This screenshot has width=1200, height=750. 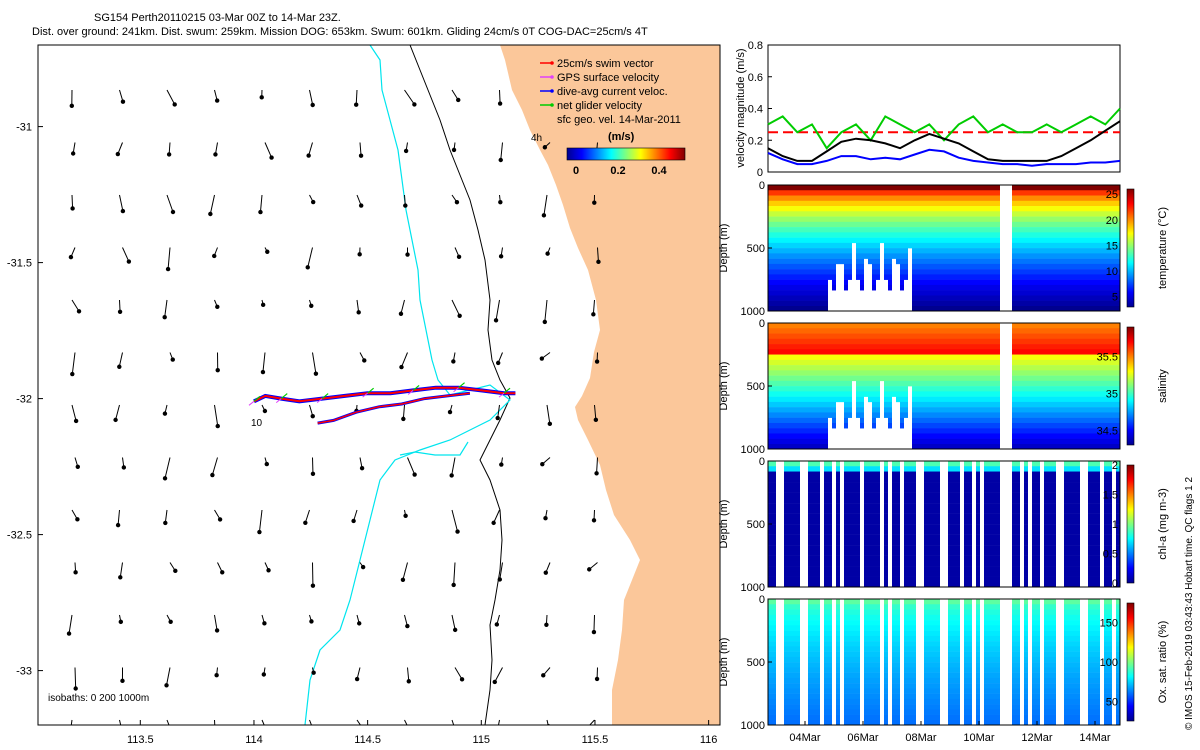 I want to click on track-swim-line, so click(x=384, y=394).